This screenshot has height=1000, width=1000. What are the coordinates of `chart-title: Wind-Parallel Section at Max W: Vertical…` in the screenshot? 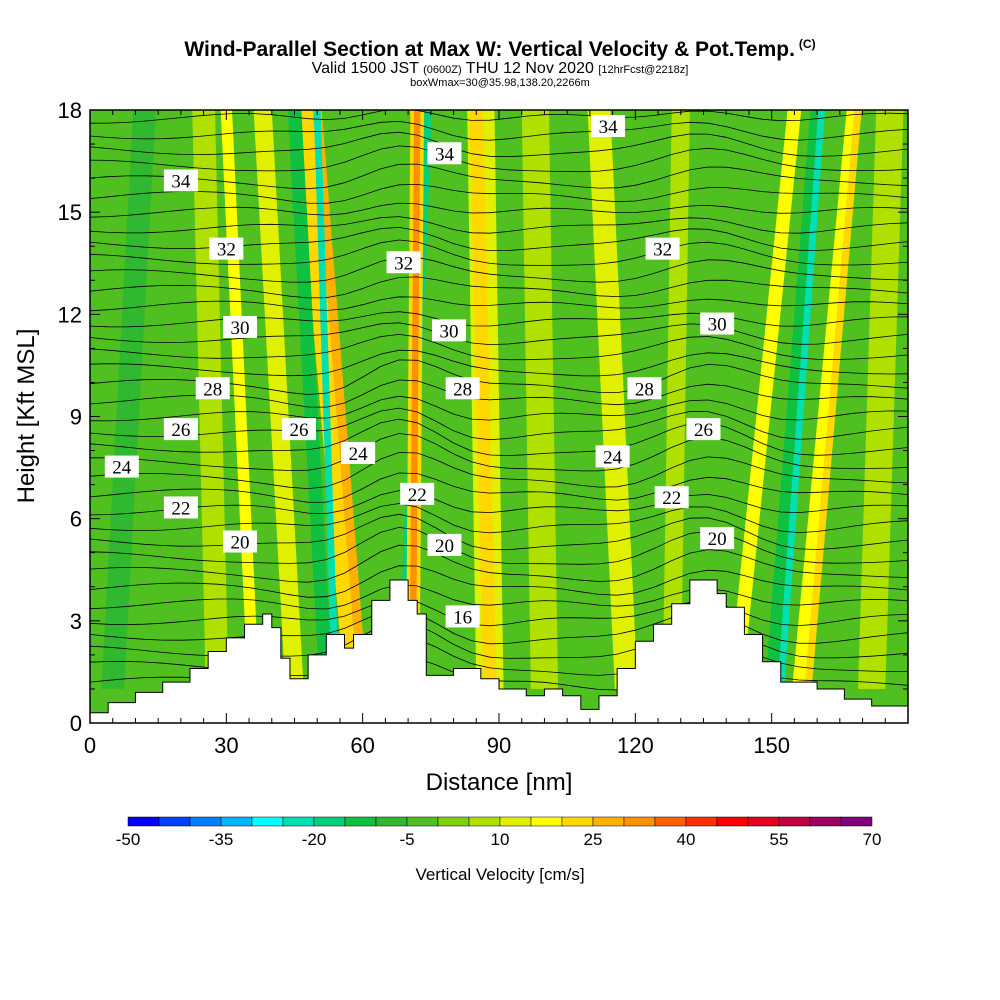 It's located at (500, 49).